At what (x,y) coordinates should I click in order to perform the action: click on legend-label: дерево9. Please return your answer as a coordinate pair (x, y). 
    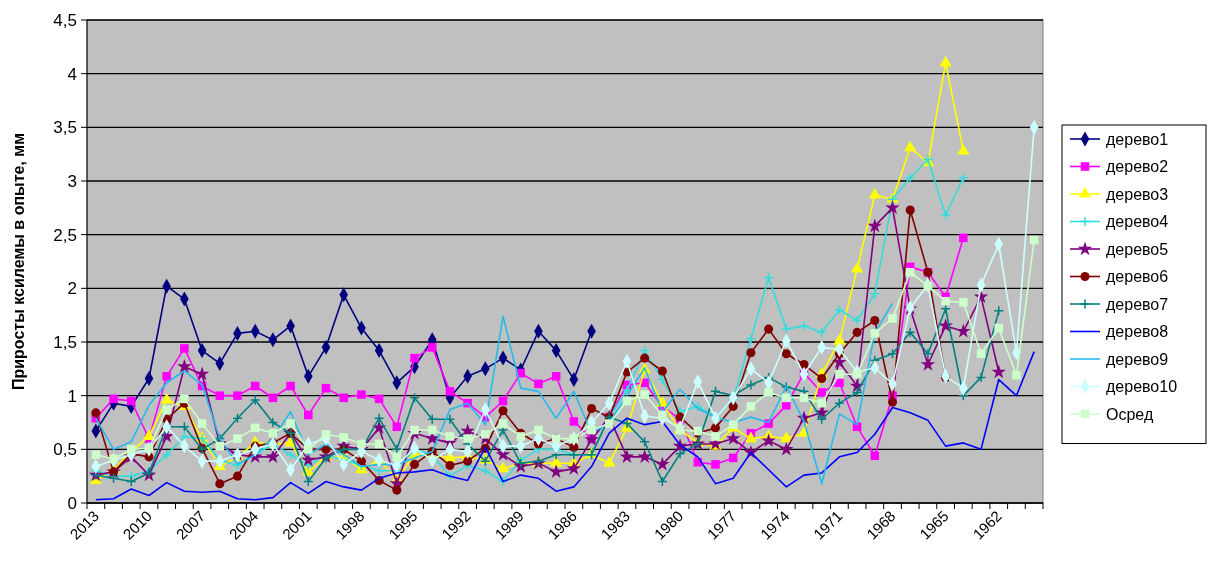
    Looking at the image, I should click on (1137, 359).